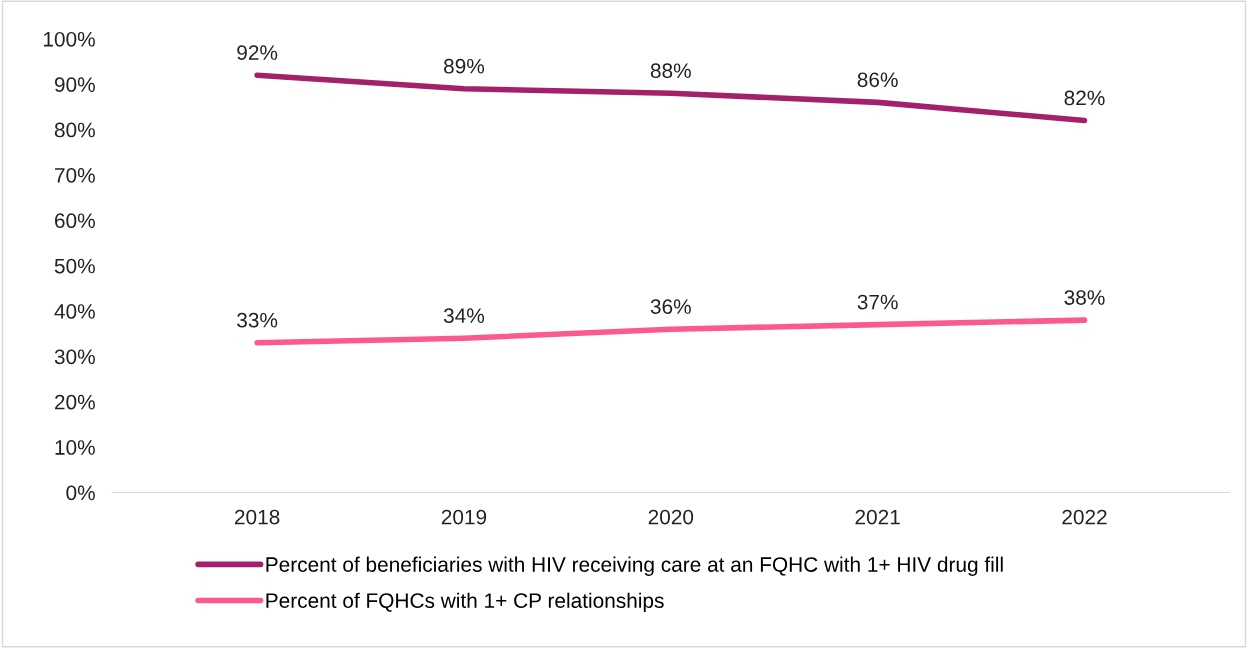 The image size is (1248, 648). What do you see at coordinates (74, 357) in the screenshot?
I see `y-tick-label: 30%` at bounding box center [74, 357].